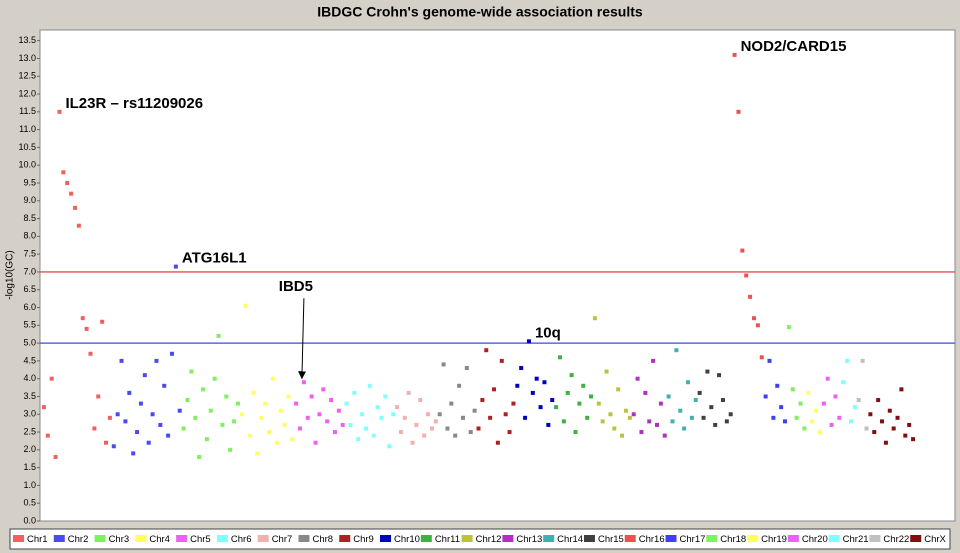 The width and height of the screenshot is (960, 553). I want to click on y-tick-label: 11.5, so click(27, 111).